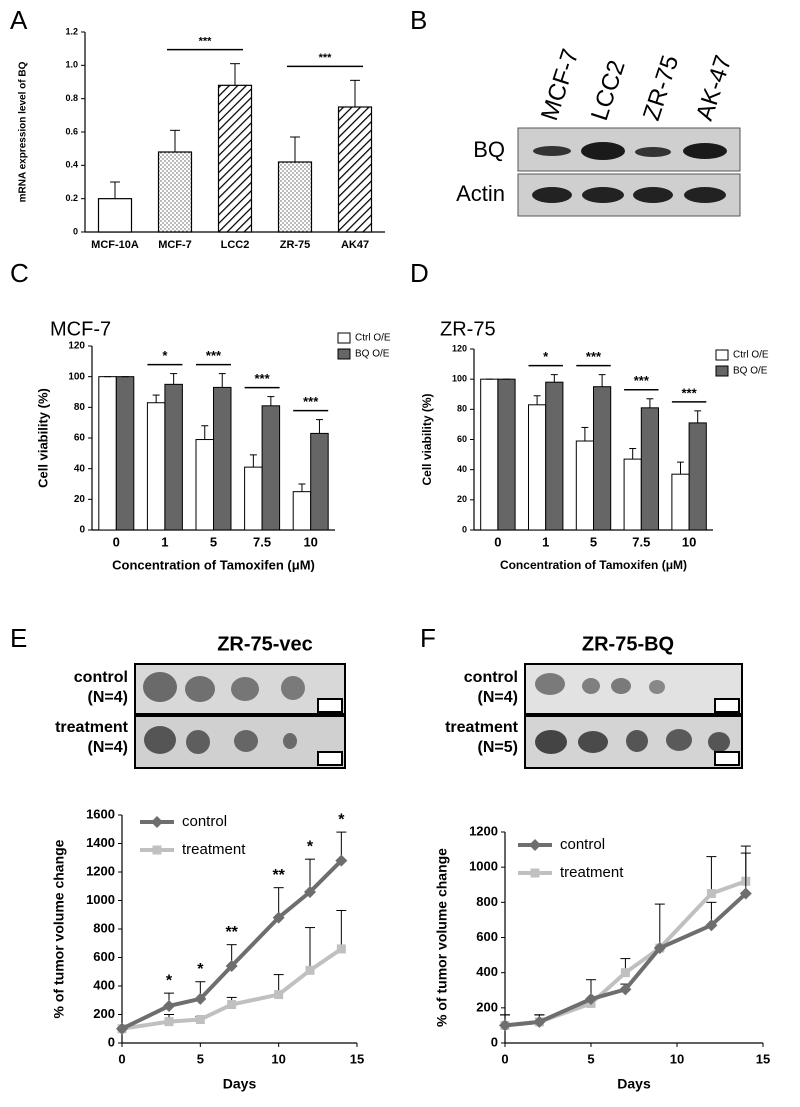  I want to click on y-tick-label: 0.6, so click(71, 131).